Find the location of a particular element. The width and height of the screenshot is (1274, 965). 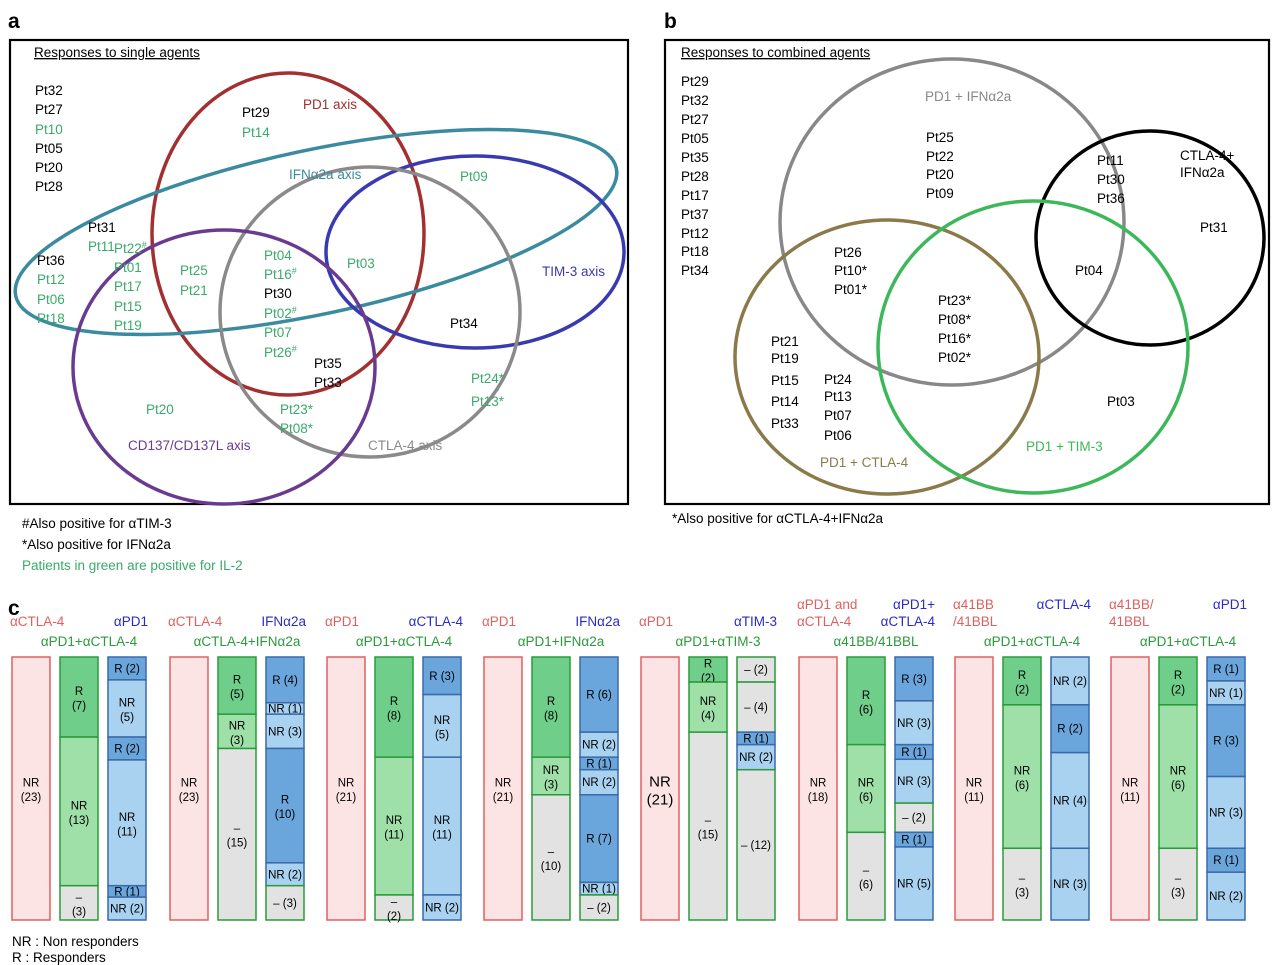

patient-label-a: Pt35 is located at coordinates (328, 363).